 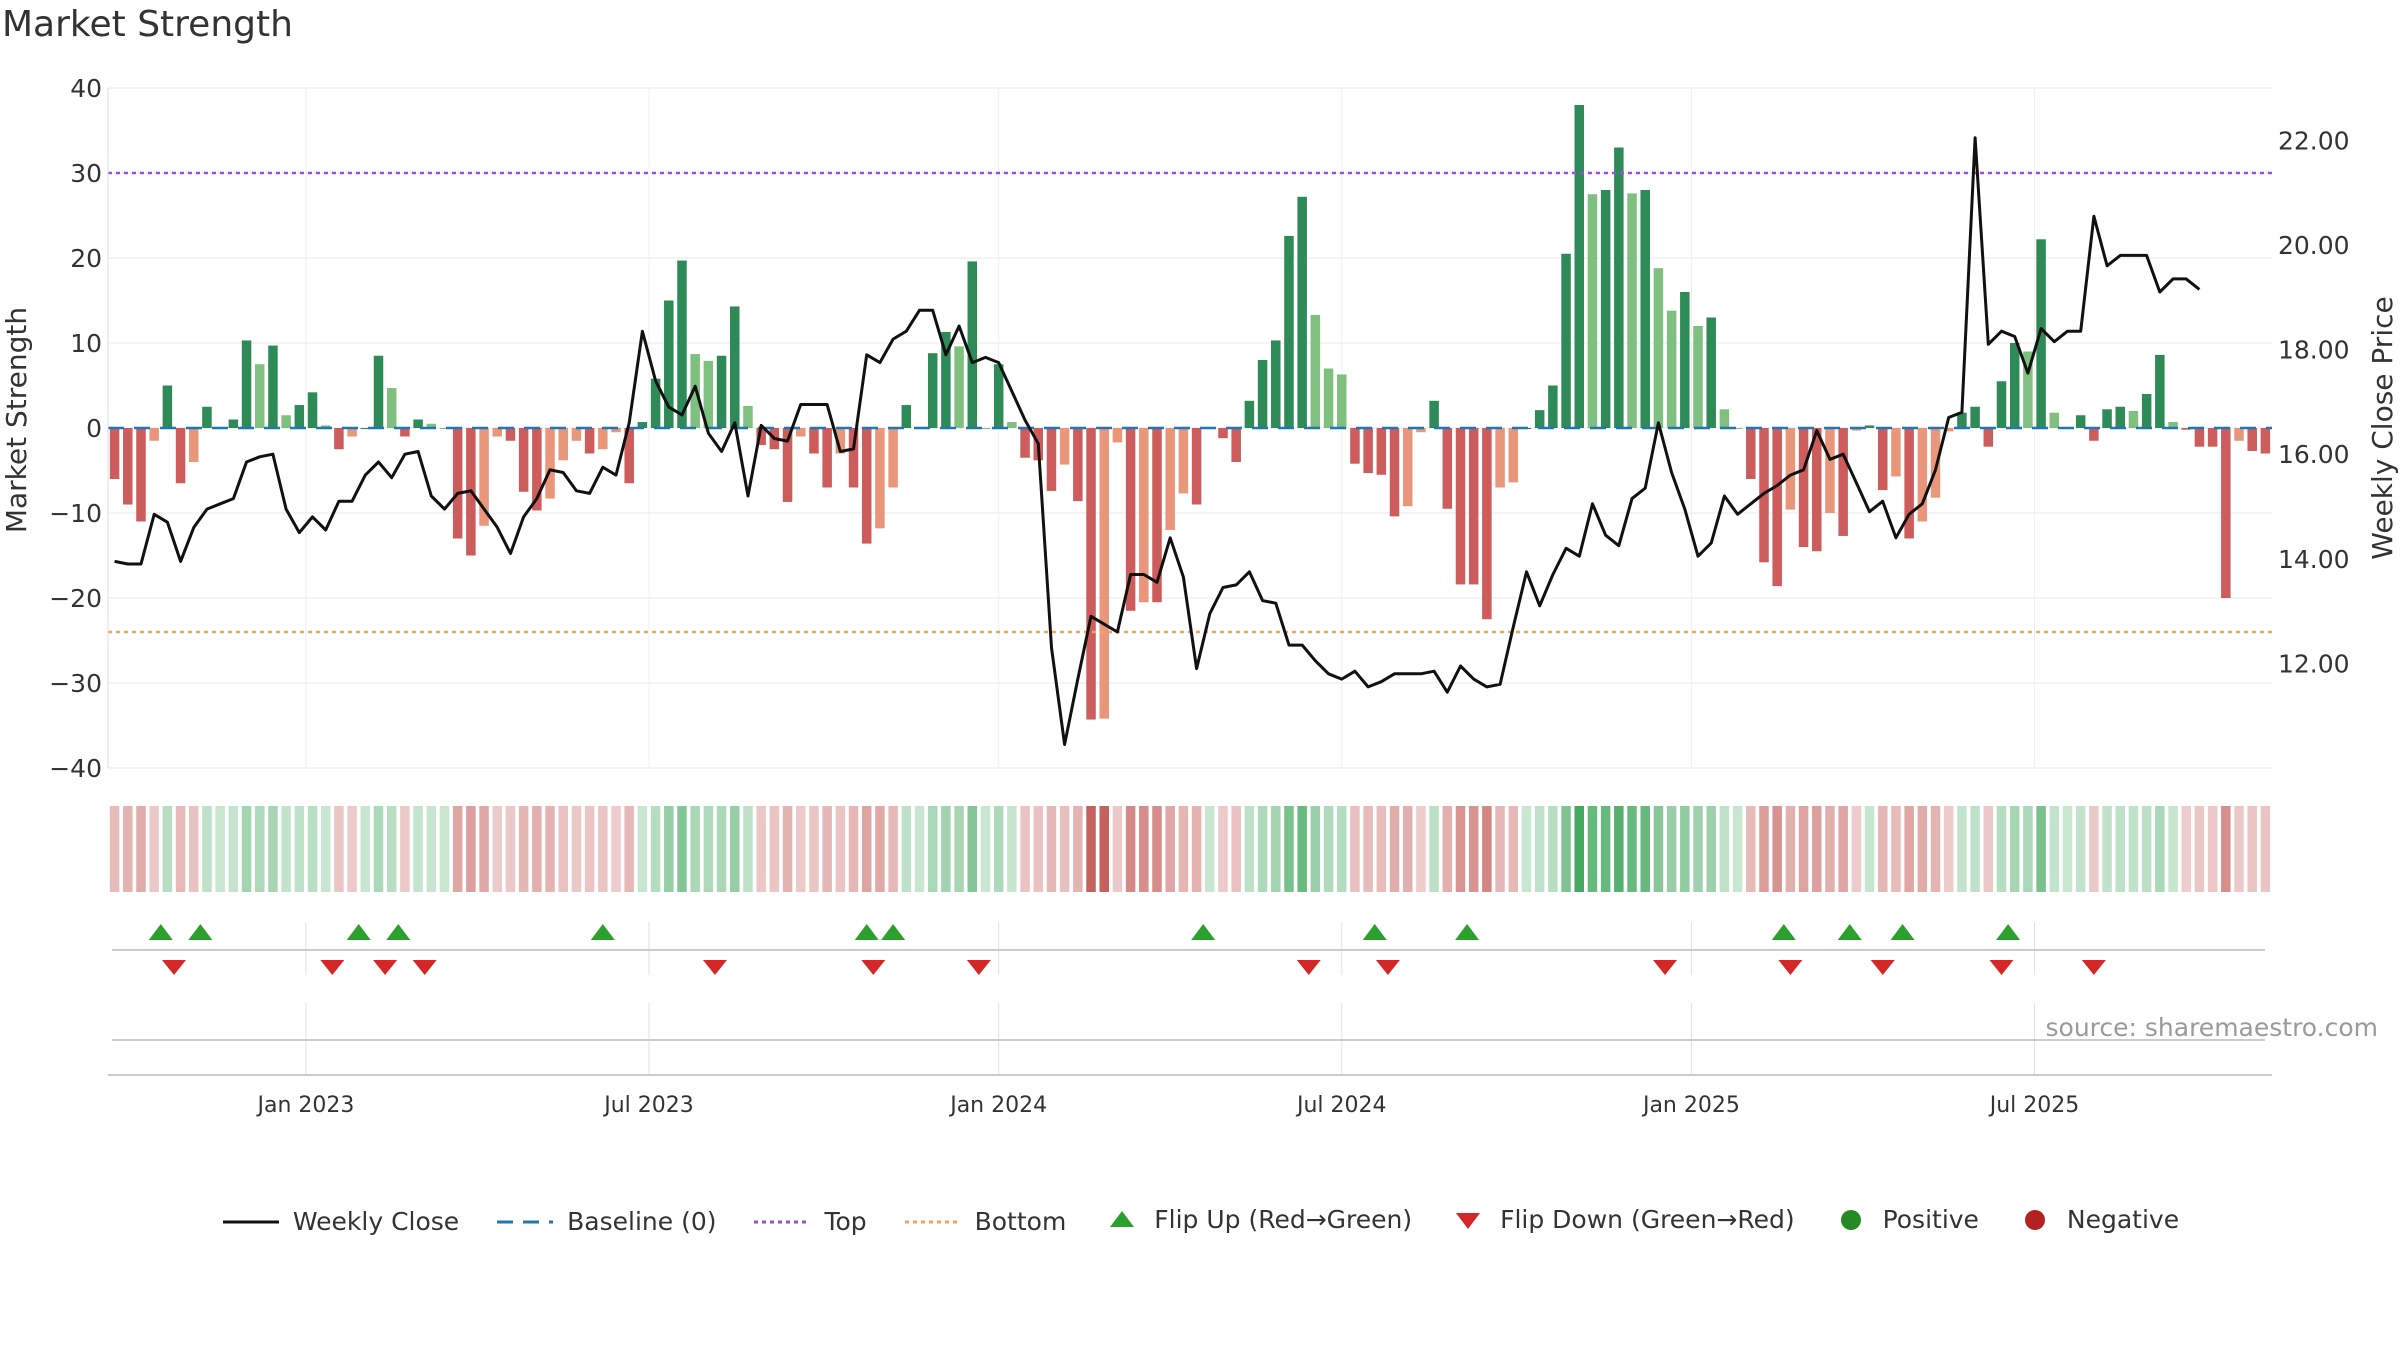 I want to click on legend-flip-down: Flip Down (Green→Red), so click(x=1621, y=1219).